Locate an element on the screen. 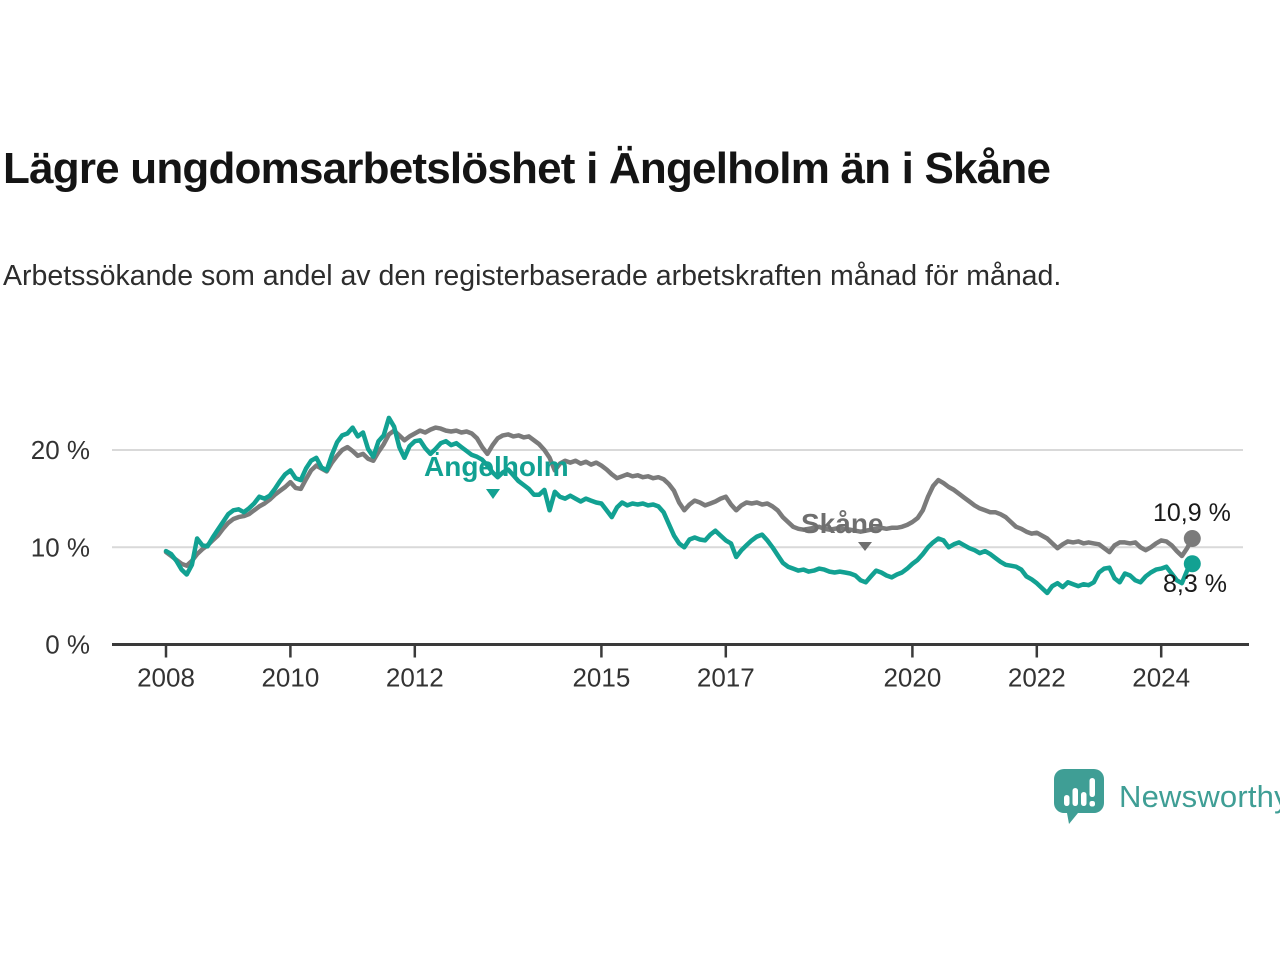 The width and height of the screenshot is (1280, 960). x-axis-tick-label: 2015 is located at coordinates (601, 678).